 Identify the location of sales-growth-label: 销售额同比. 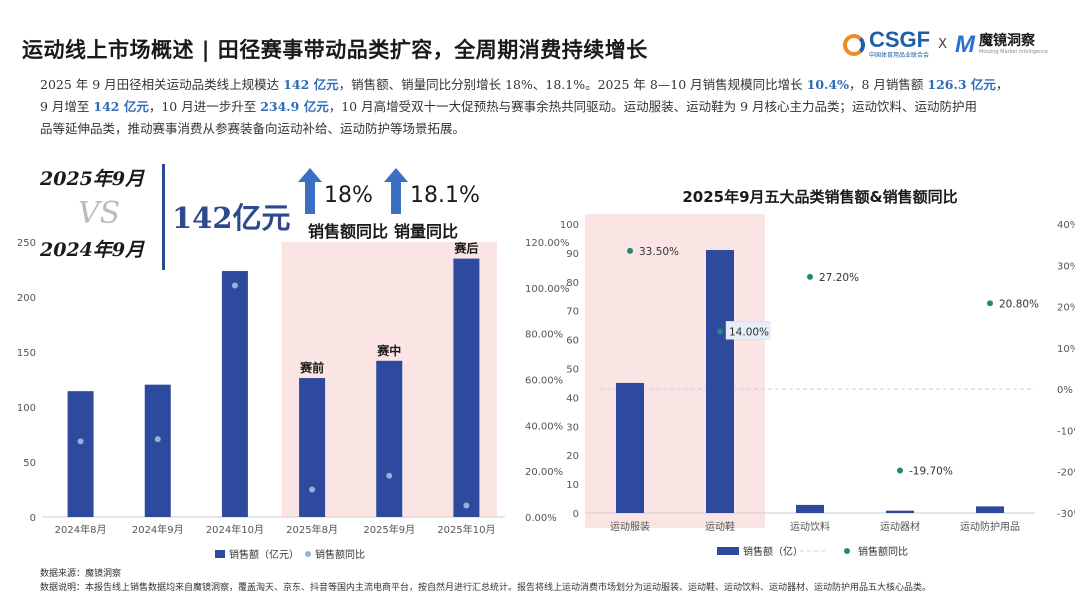
(348, 231).